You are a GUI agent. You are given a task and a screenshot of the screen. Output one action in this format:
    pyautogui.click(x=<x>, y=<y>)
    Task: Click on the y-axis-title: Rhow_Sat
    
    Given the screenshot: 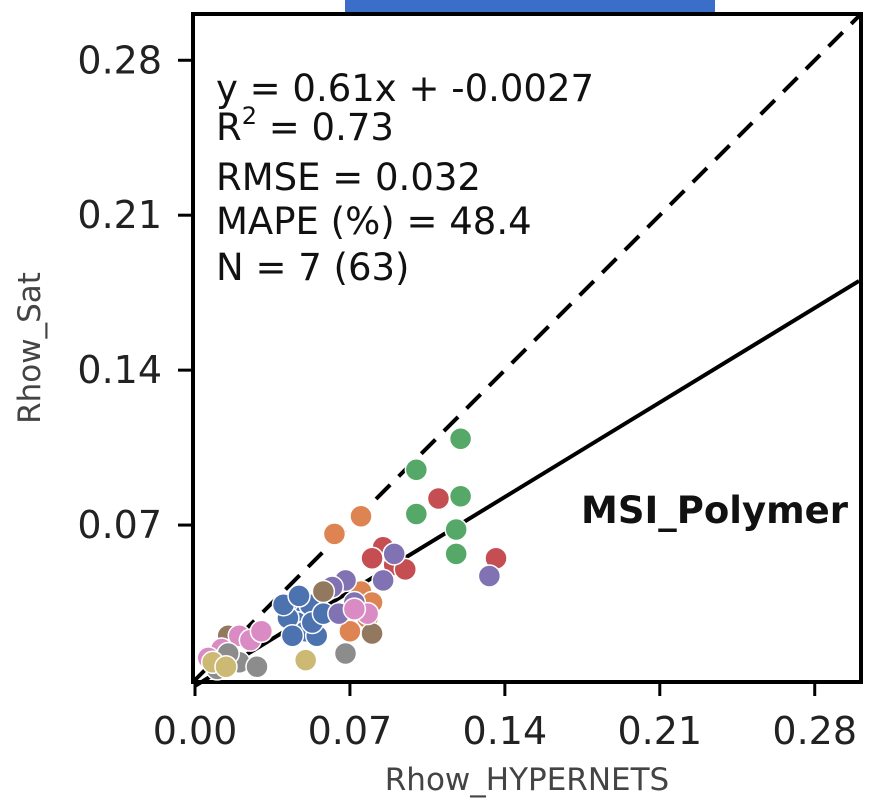 What is the action you would take?
    pyautogui.click(x=30, y=348)
    